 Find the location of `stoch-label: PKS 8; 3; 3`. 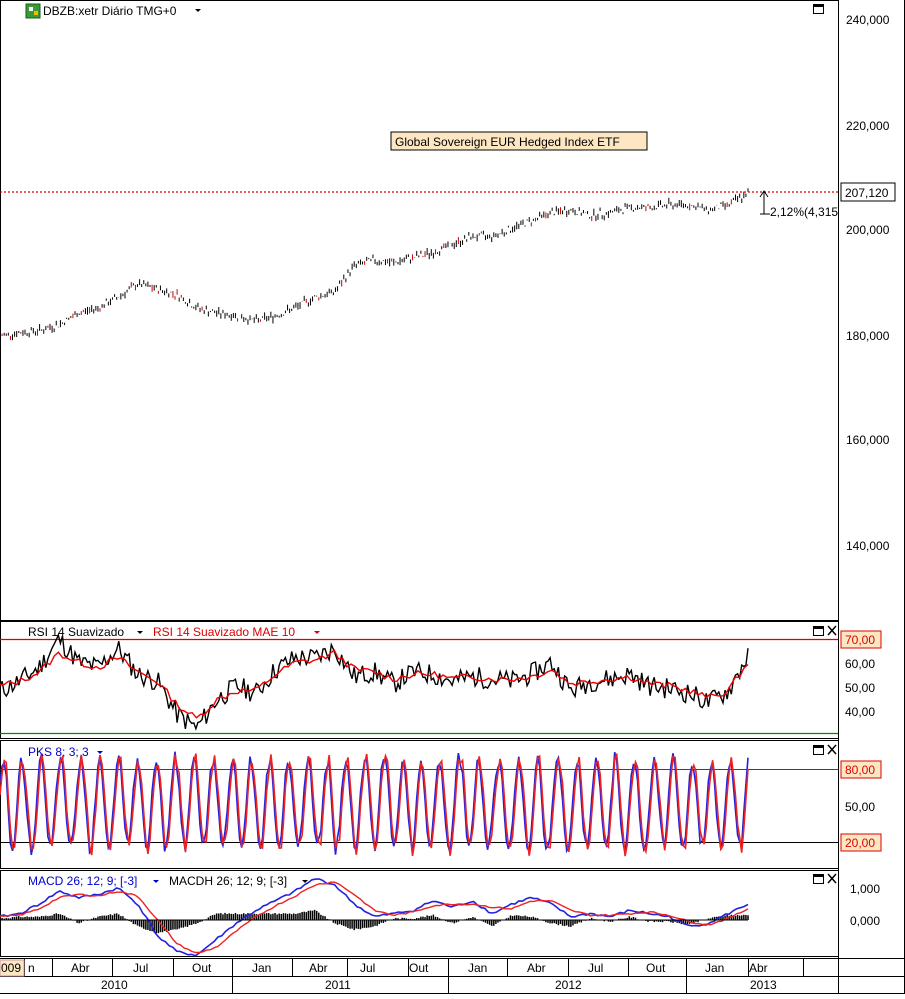

stoch-label: PKS 8; 3; 3 is located at coordinates (58, 752).